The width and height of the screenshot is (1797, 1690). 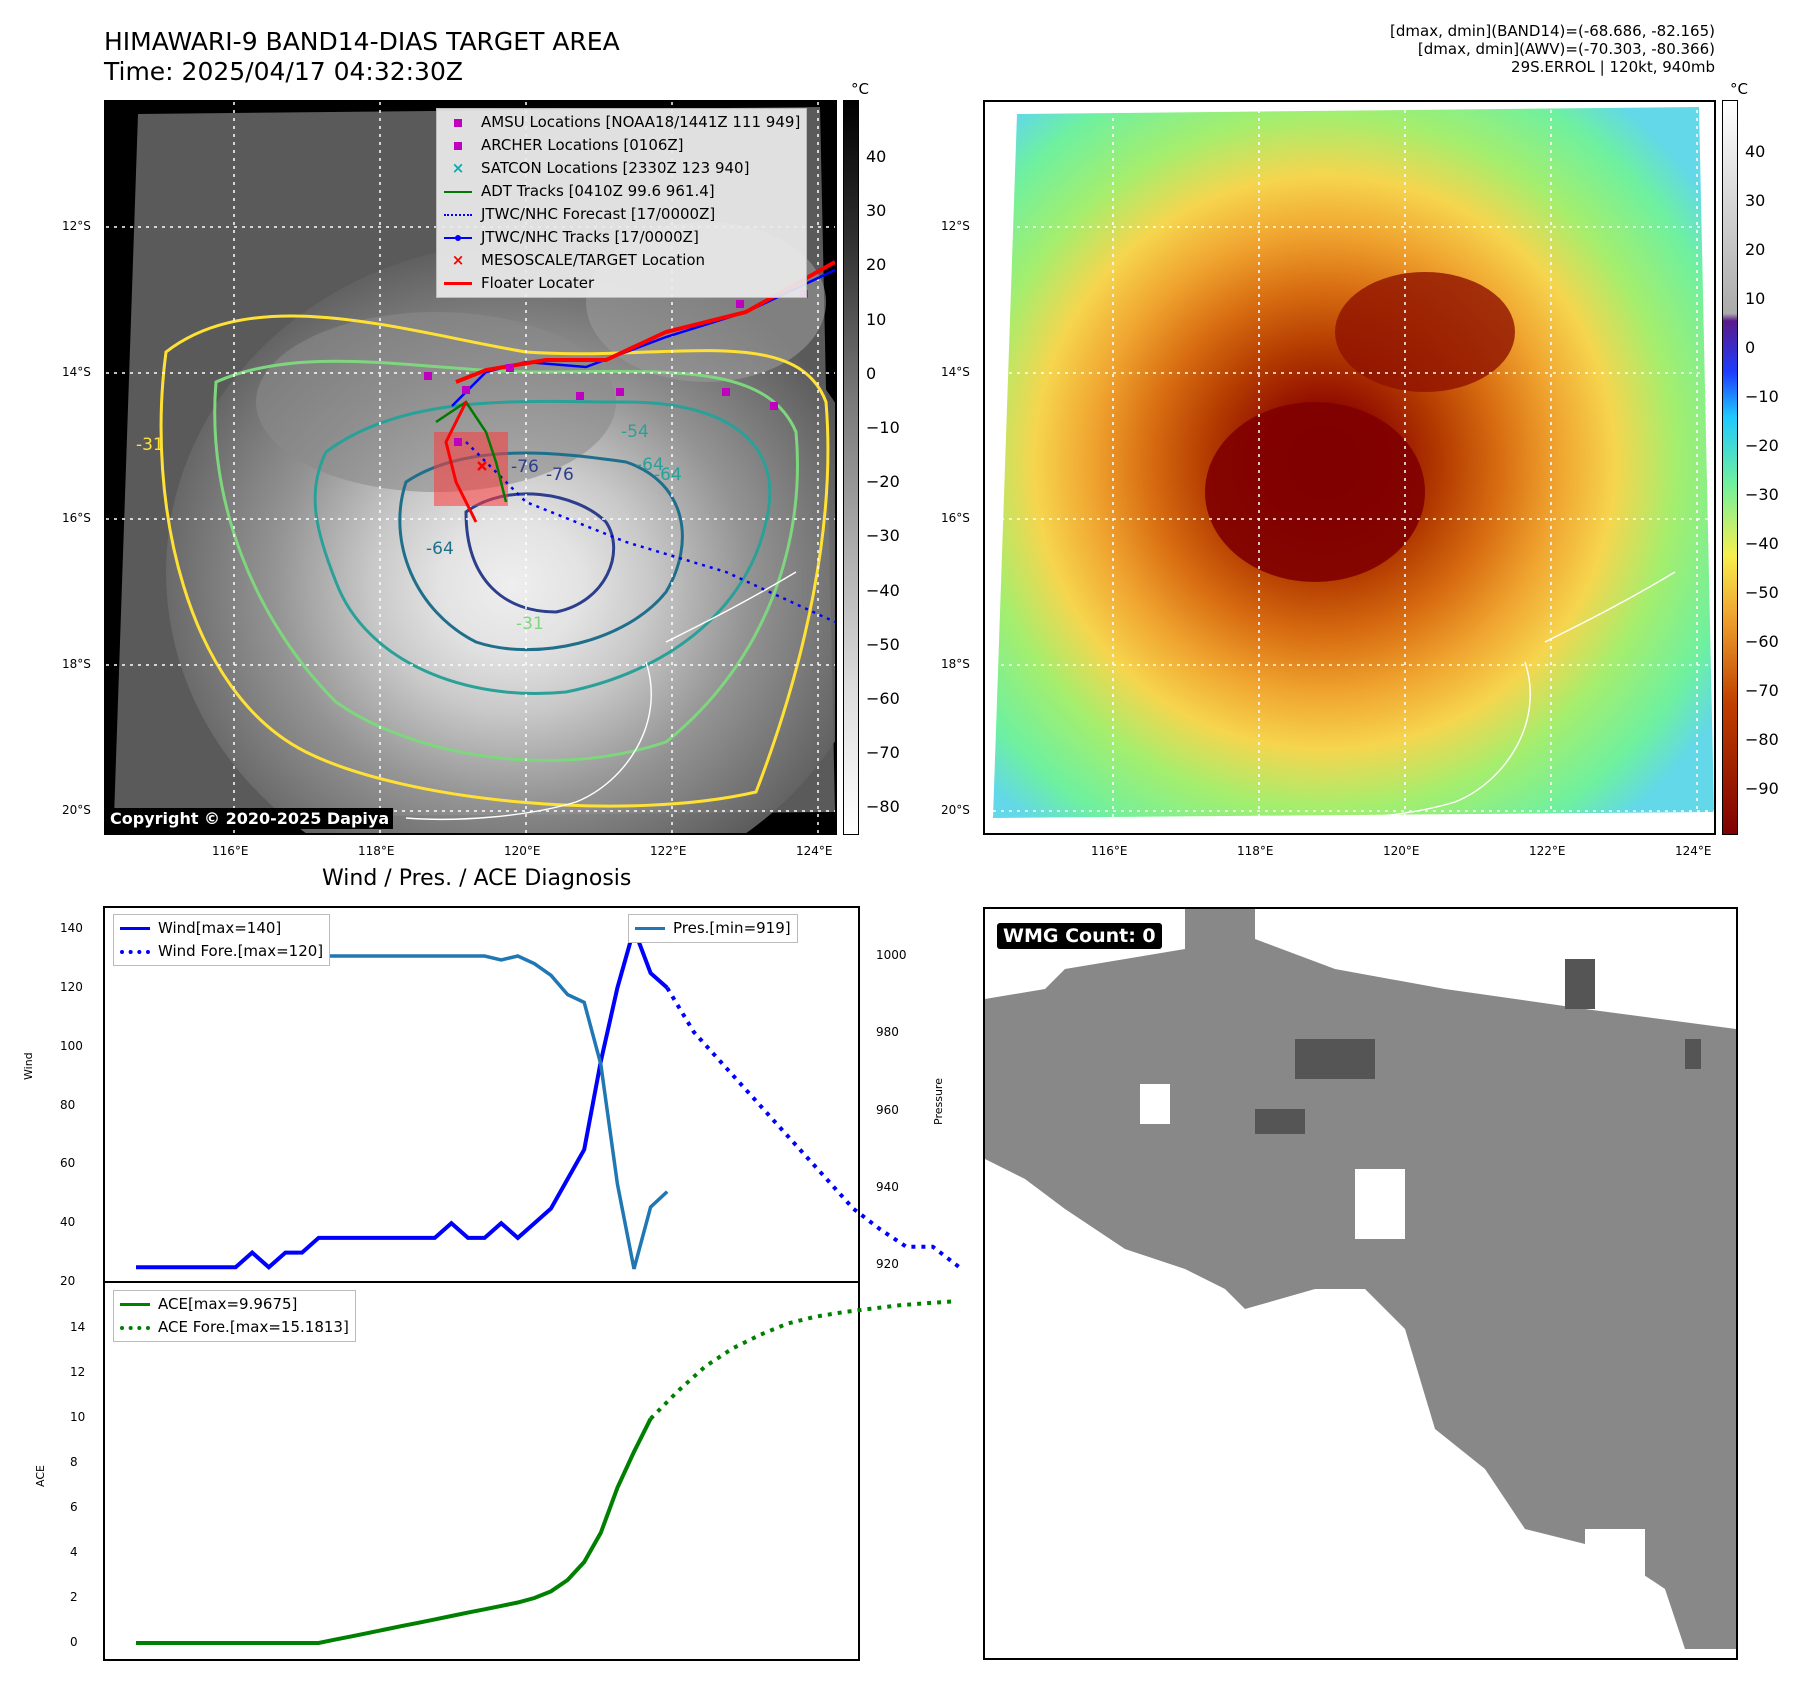 I want to click on colorbar-right-tick: 40, so click(x=1755, y=151).